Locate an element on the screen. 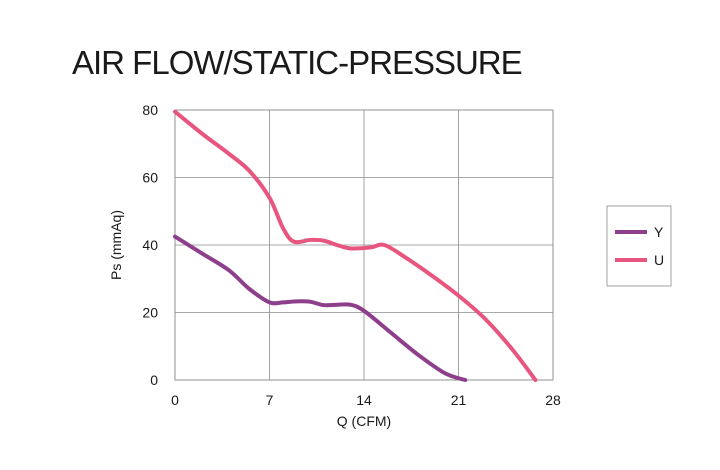  y-axis-label: Ps (mmAq) is located at coordinates (116, 245).